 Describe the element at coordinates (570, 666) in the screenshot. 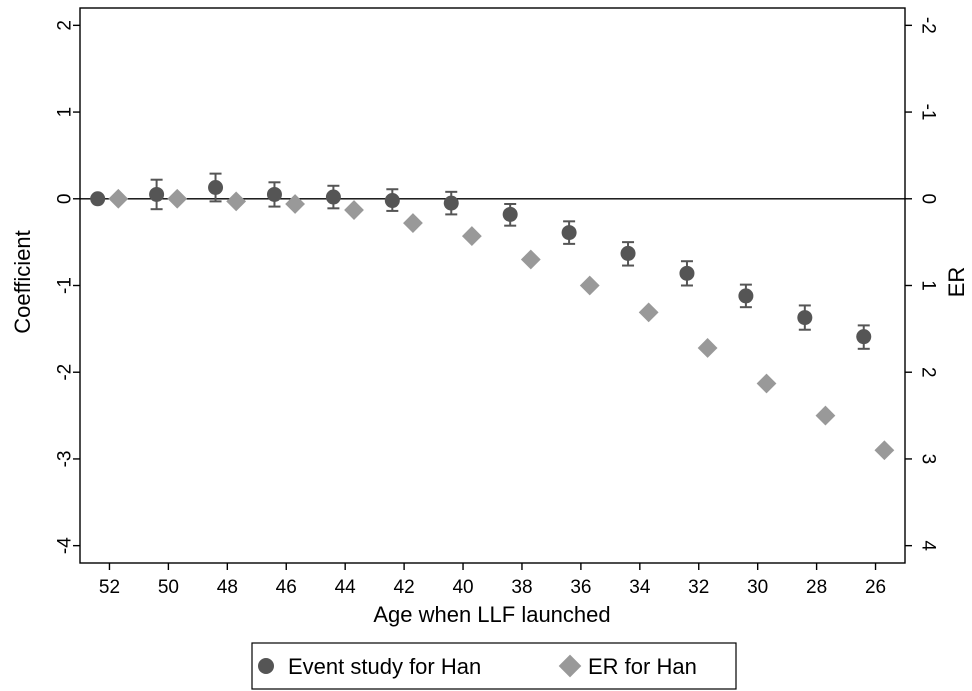

I see `legend-er-marker` at that location.